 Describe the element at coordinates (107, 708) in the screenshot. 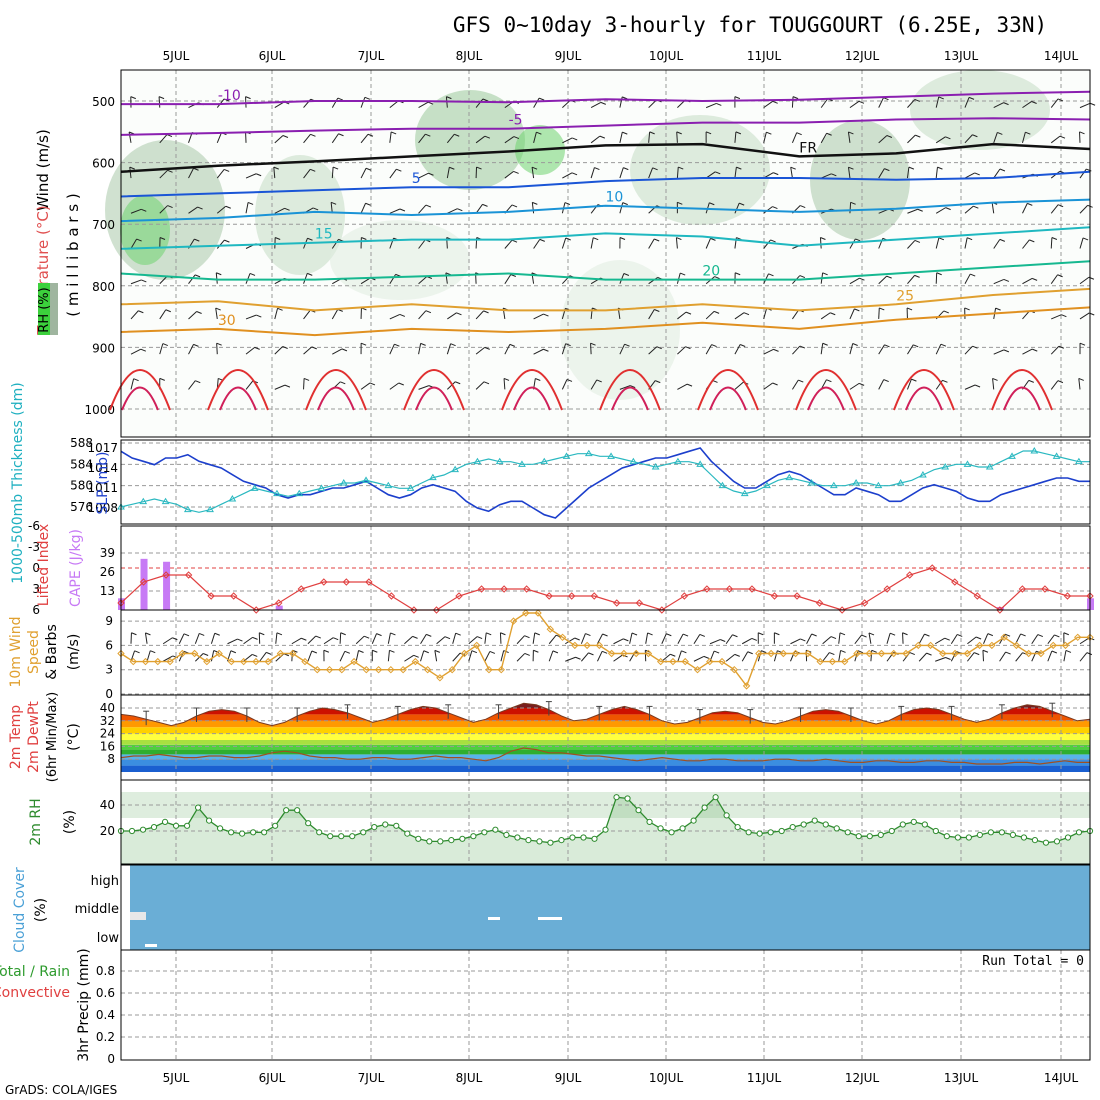

I see `temp-tick: 40` at that location.